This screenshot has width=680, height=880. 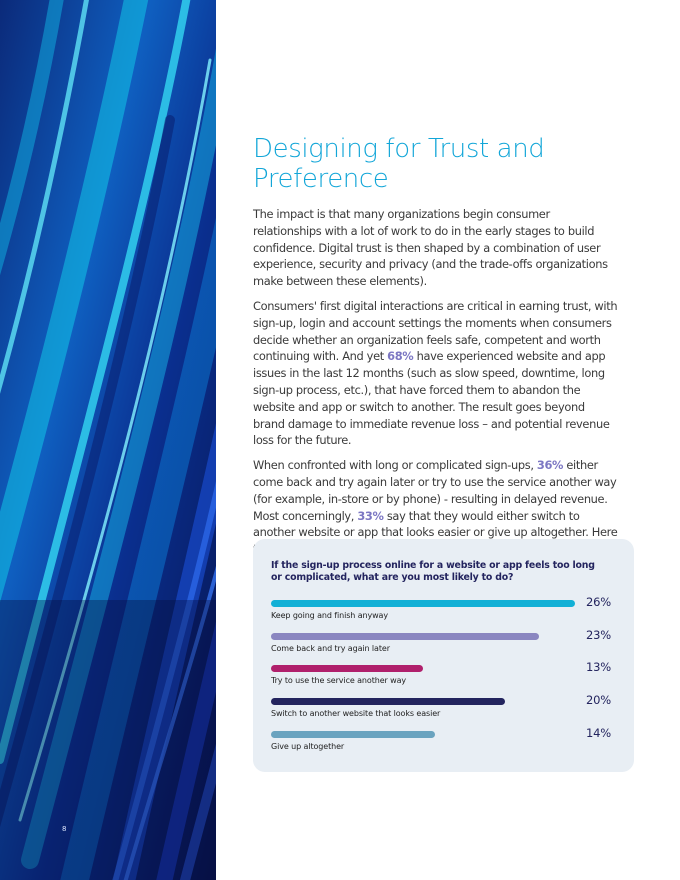 I want to click on poll-value: 20%, so click(x=598, y=700).